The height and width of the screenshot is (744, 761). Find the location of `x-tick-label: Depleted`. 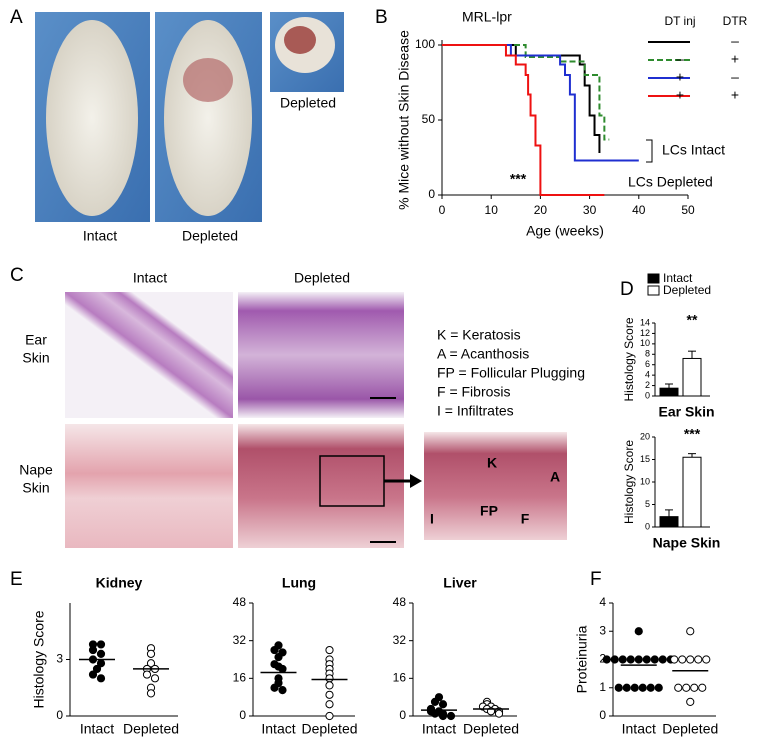

x-tick-label: Depleted is located at coordinates (690, 729).